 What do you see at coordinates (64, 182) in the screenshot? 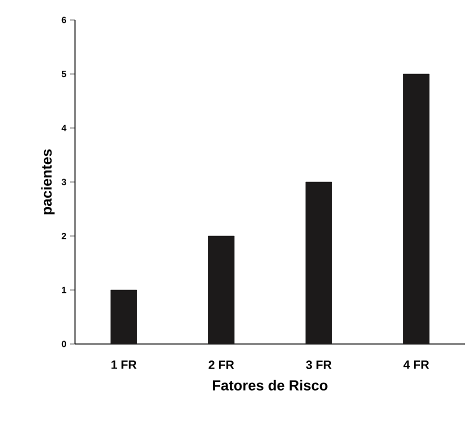
I see `y-tick-label: 3` at bounding box center [64, 182].